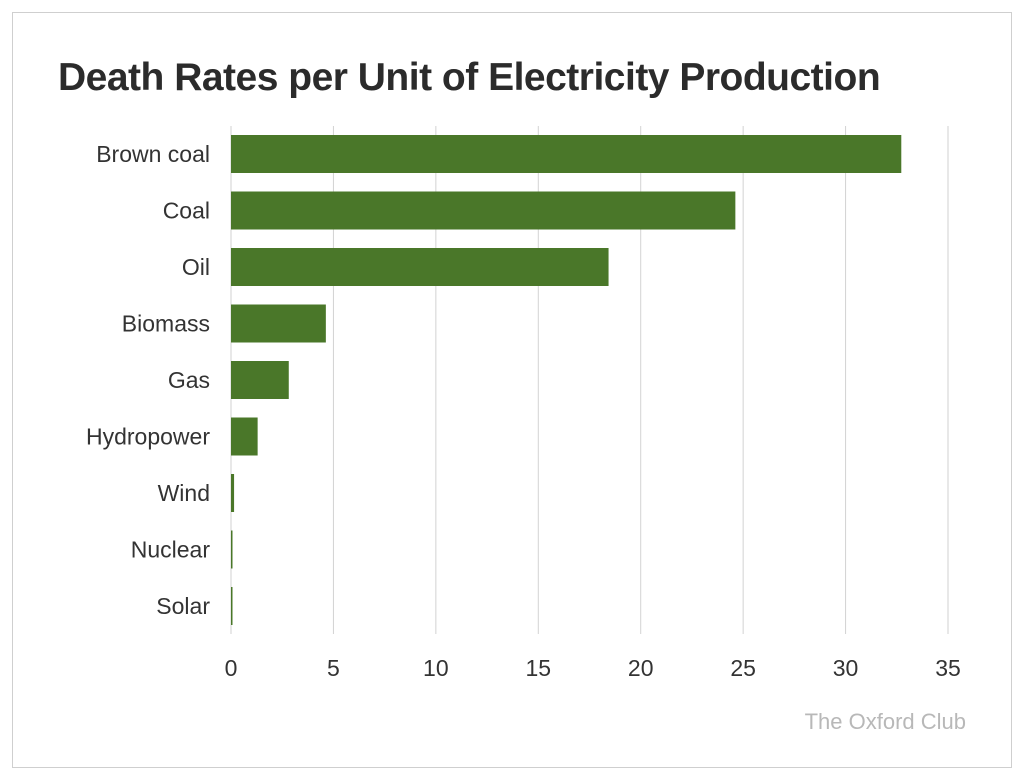 Image resolution: width=1024 pixels, height=772 pixels. What do you see at coordinates (153, 154) in the screenshot?
I see `category-label: Brown coal` at bounding box center [153, 154].